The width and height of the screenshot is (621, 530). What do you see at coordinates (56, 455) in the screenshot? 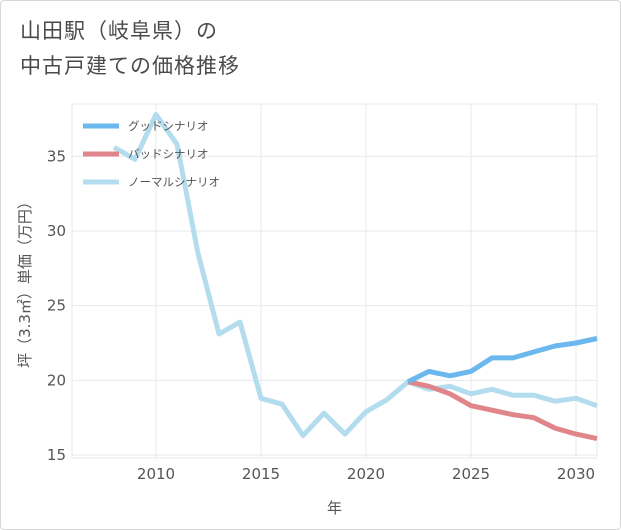
I see `y-tick-label: 15` at bounding box center [56, 455].